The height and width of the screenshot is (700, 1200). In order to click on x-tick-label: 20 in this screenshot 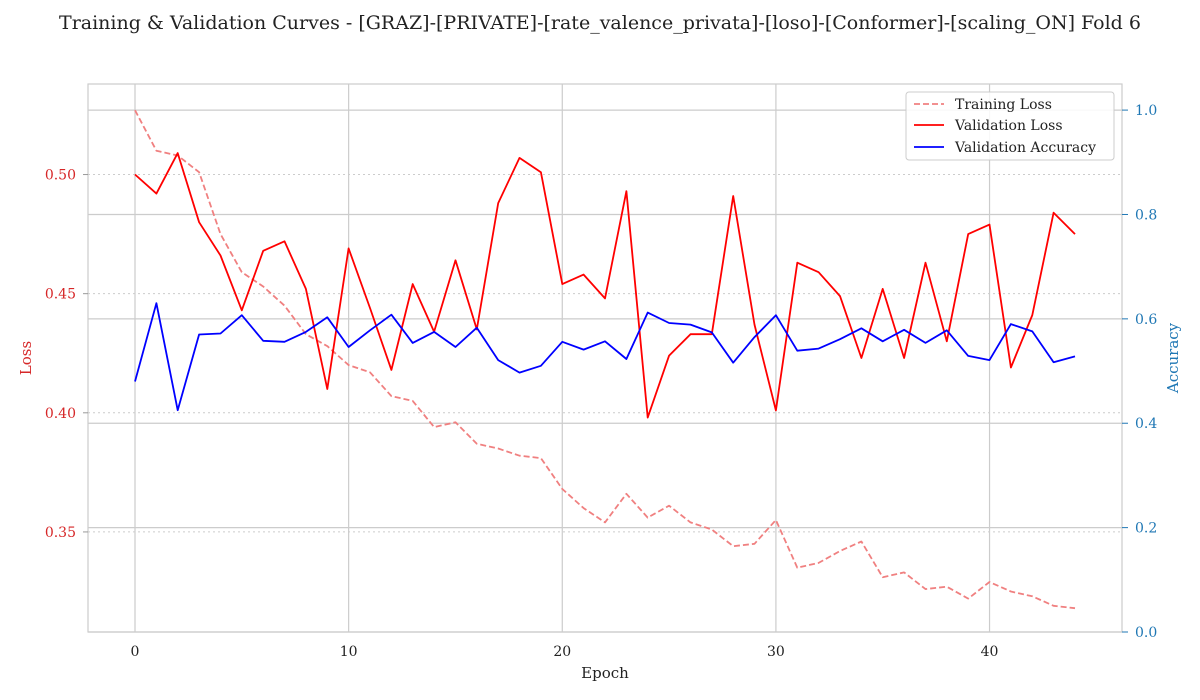, I will do `click(562, 652)`.